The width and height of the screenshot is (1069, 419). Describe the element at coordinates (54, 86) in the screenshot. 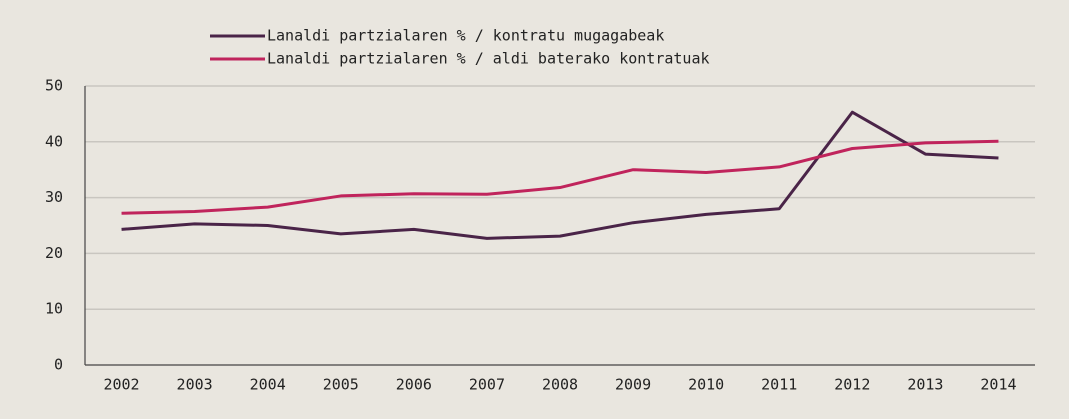

I see `y-tick-label: 50` at that location.